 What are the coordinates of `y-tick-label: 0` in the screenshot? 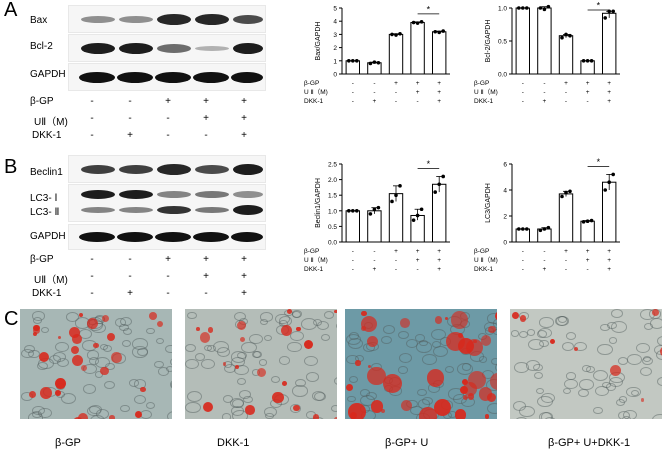 It's located at (505, 243).